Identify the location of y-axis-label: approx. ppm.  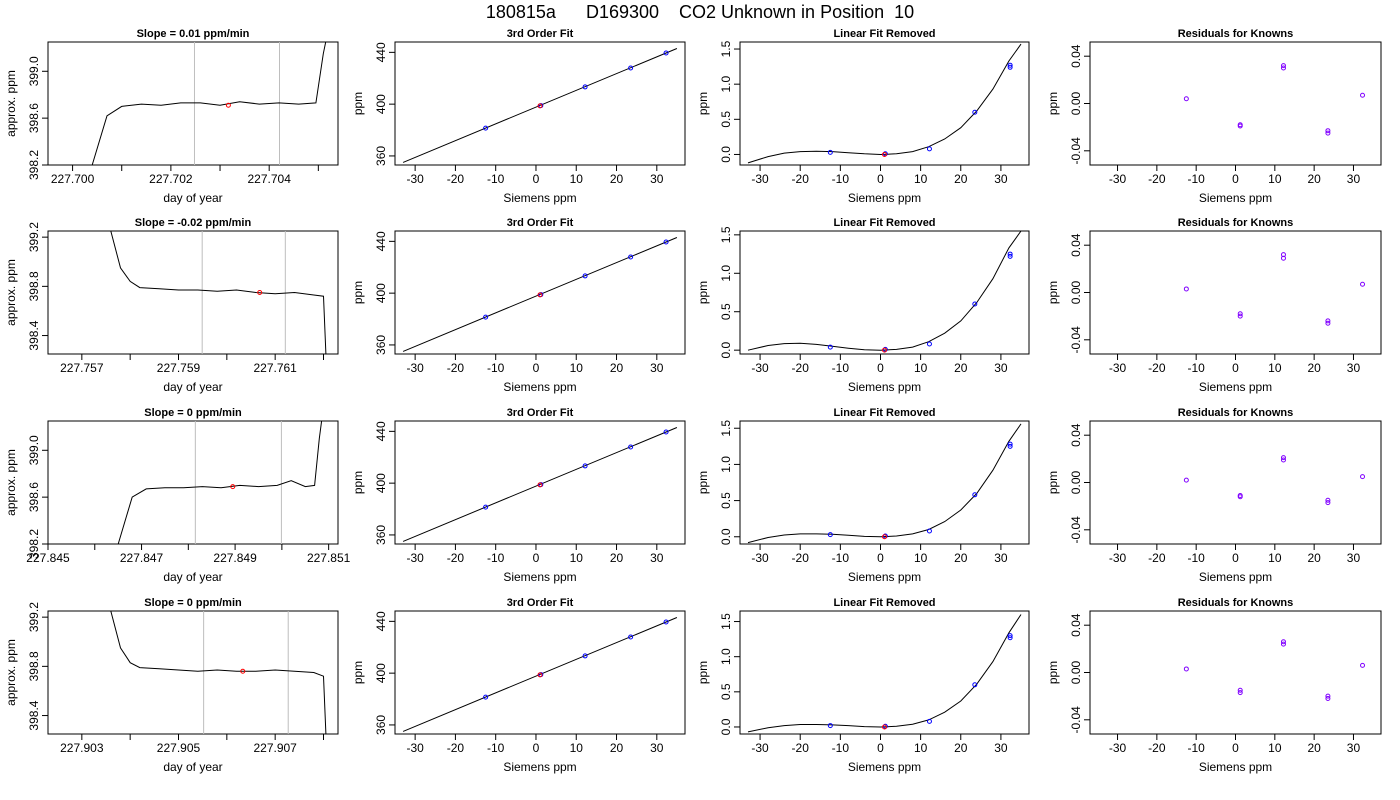
(11, 292).